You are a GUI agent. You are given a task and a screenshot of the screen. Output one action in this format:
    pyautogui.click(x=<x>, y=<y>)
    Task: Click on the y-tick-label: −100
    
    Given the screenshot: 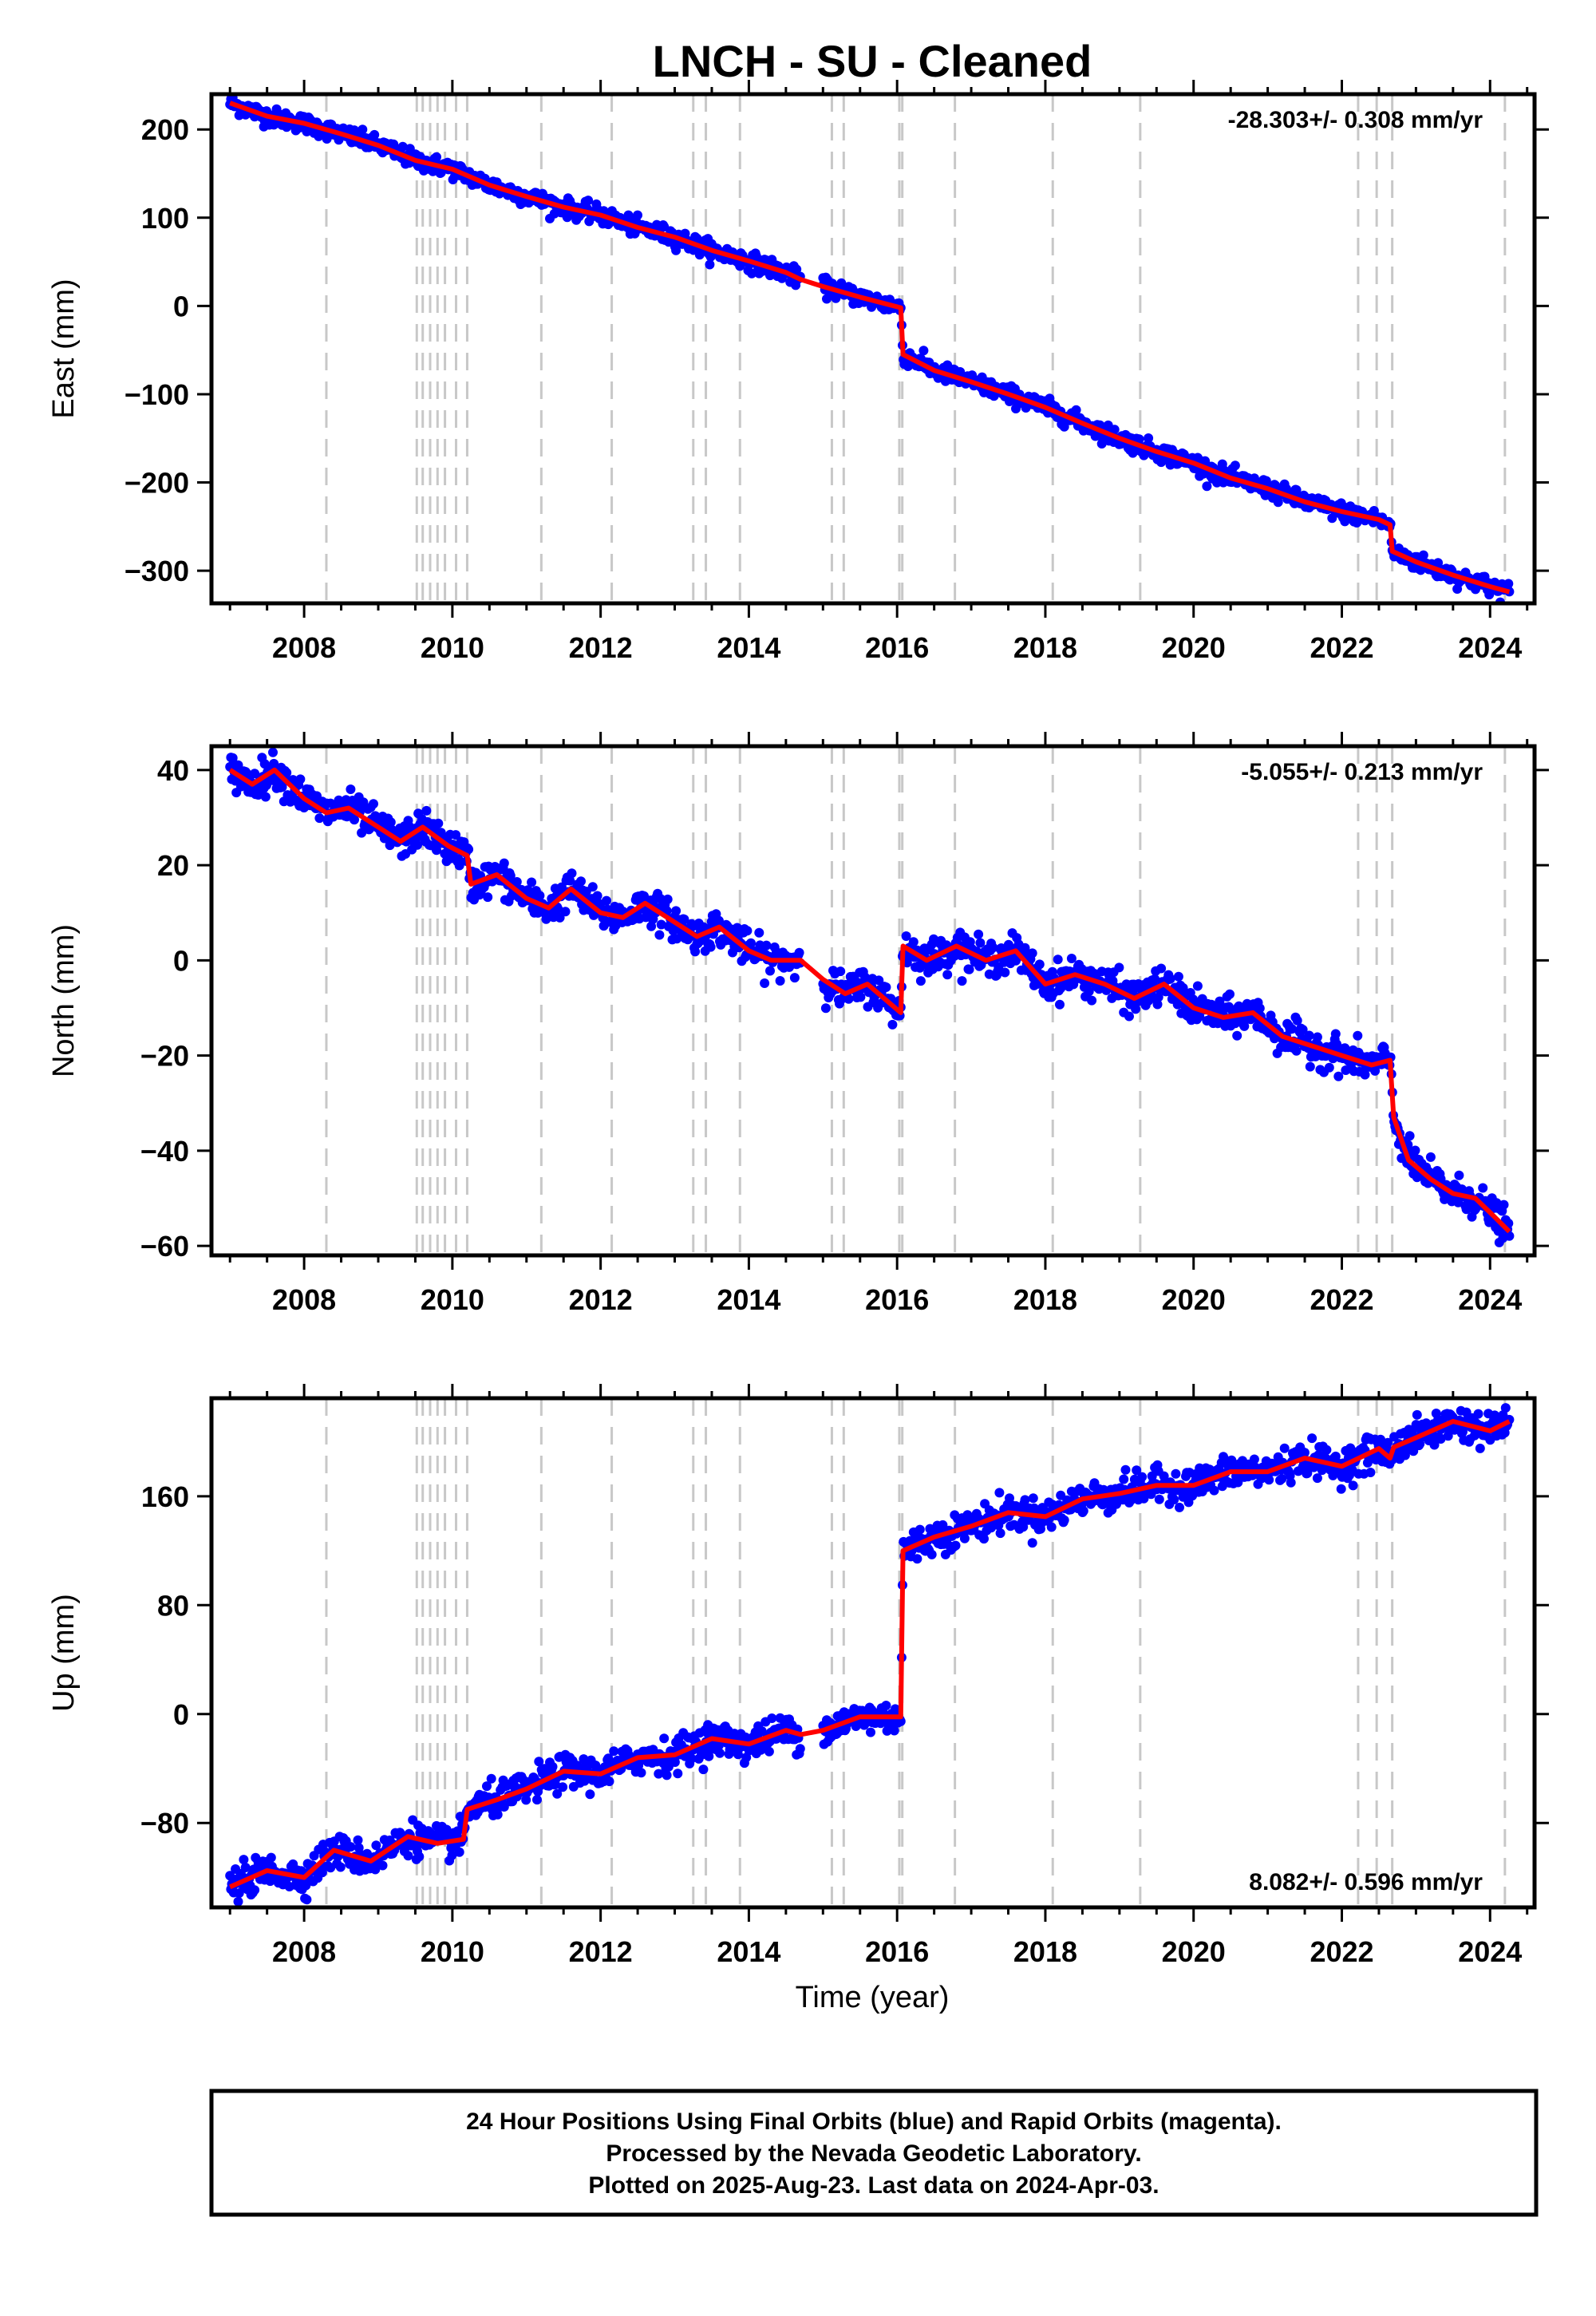 What is the action you would take?
    pyautogui.click(x=156, y=394)
    